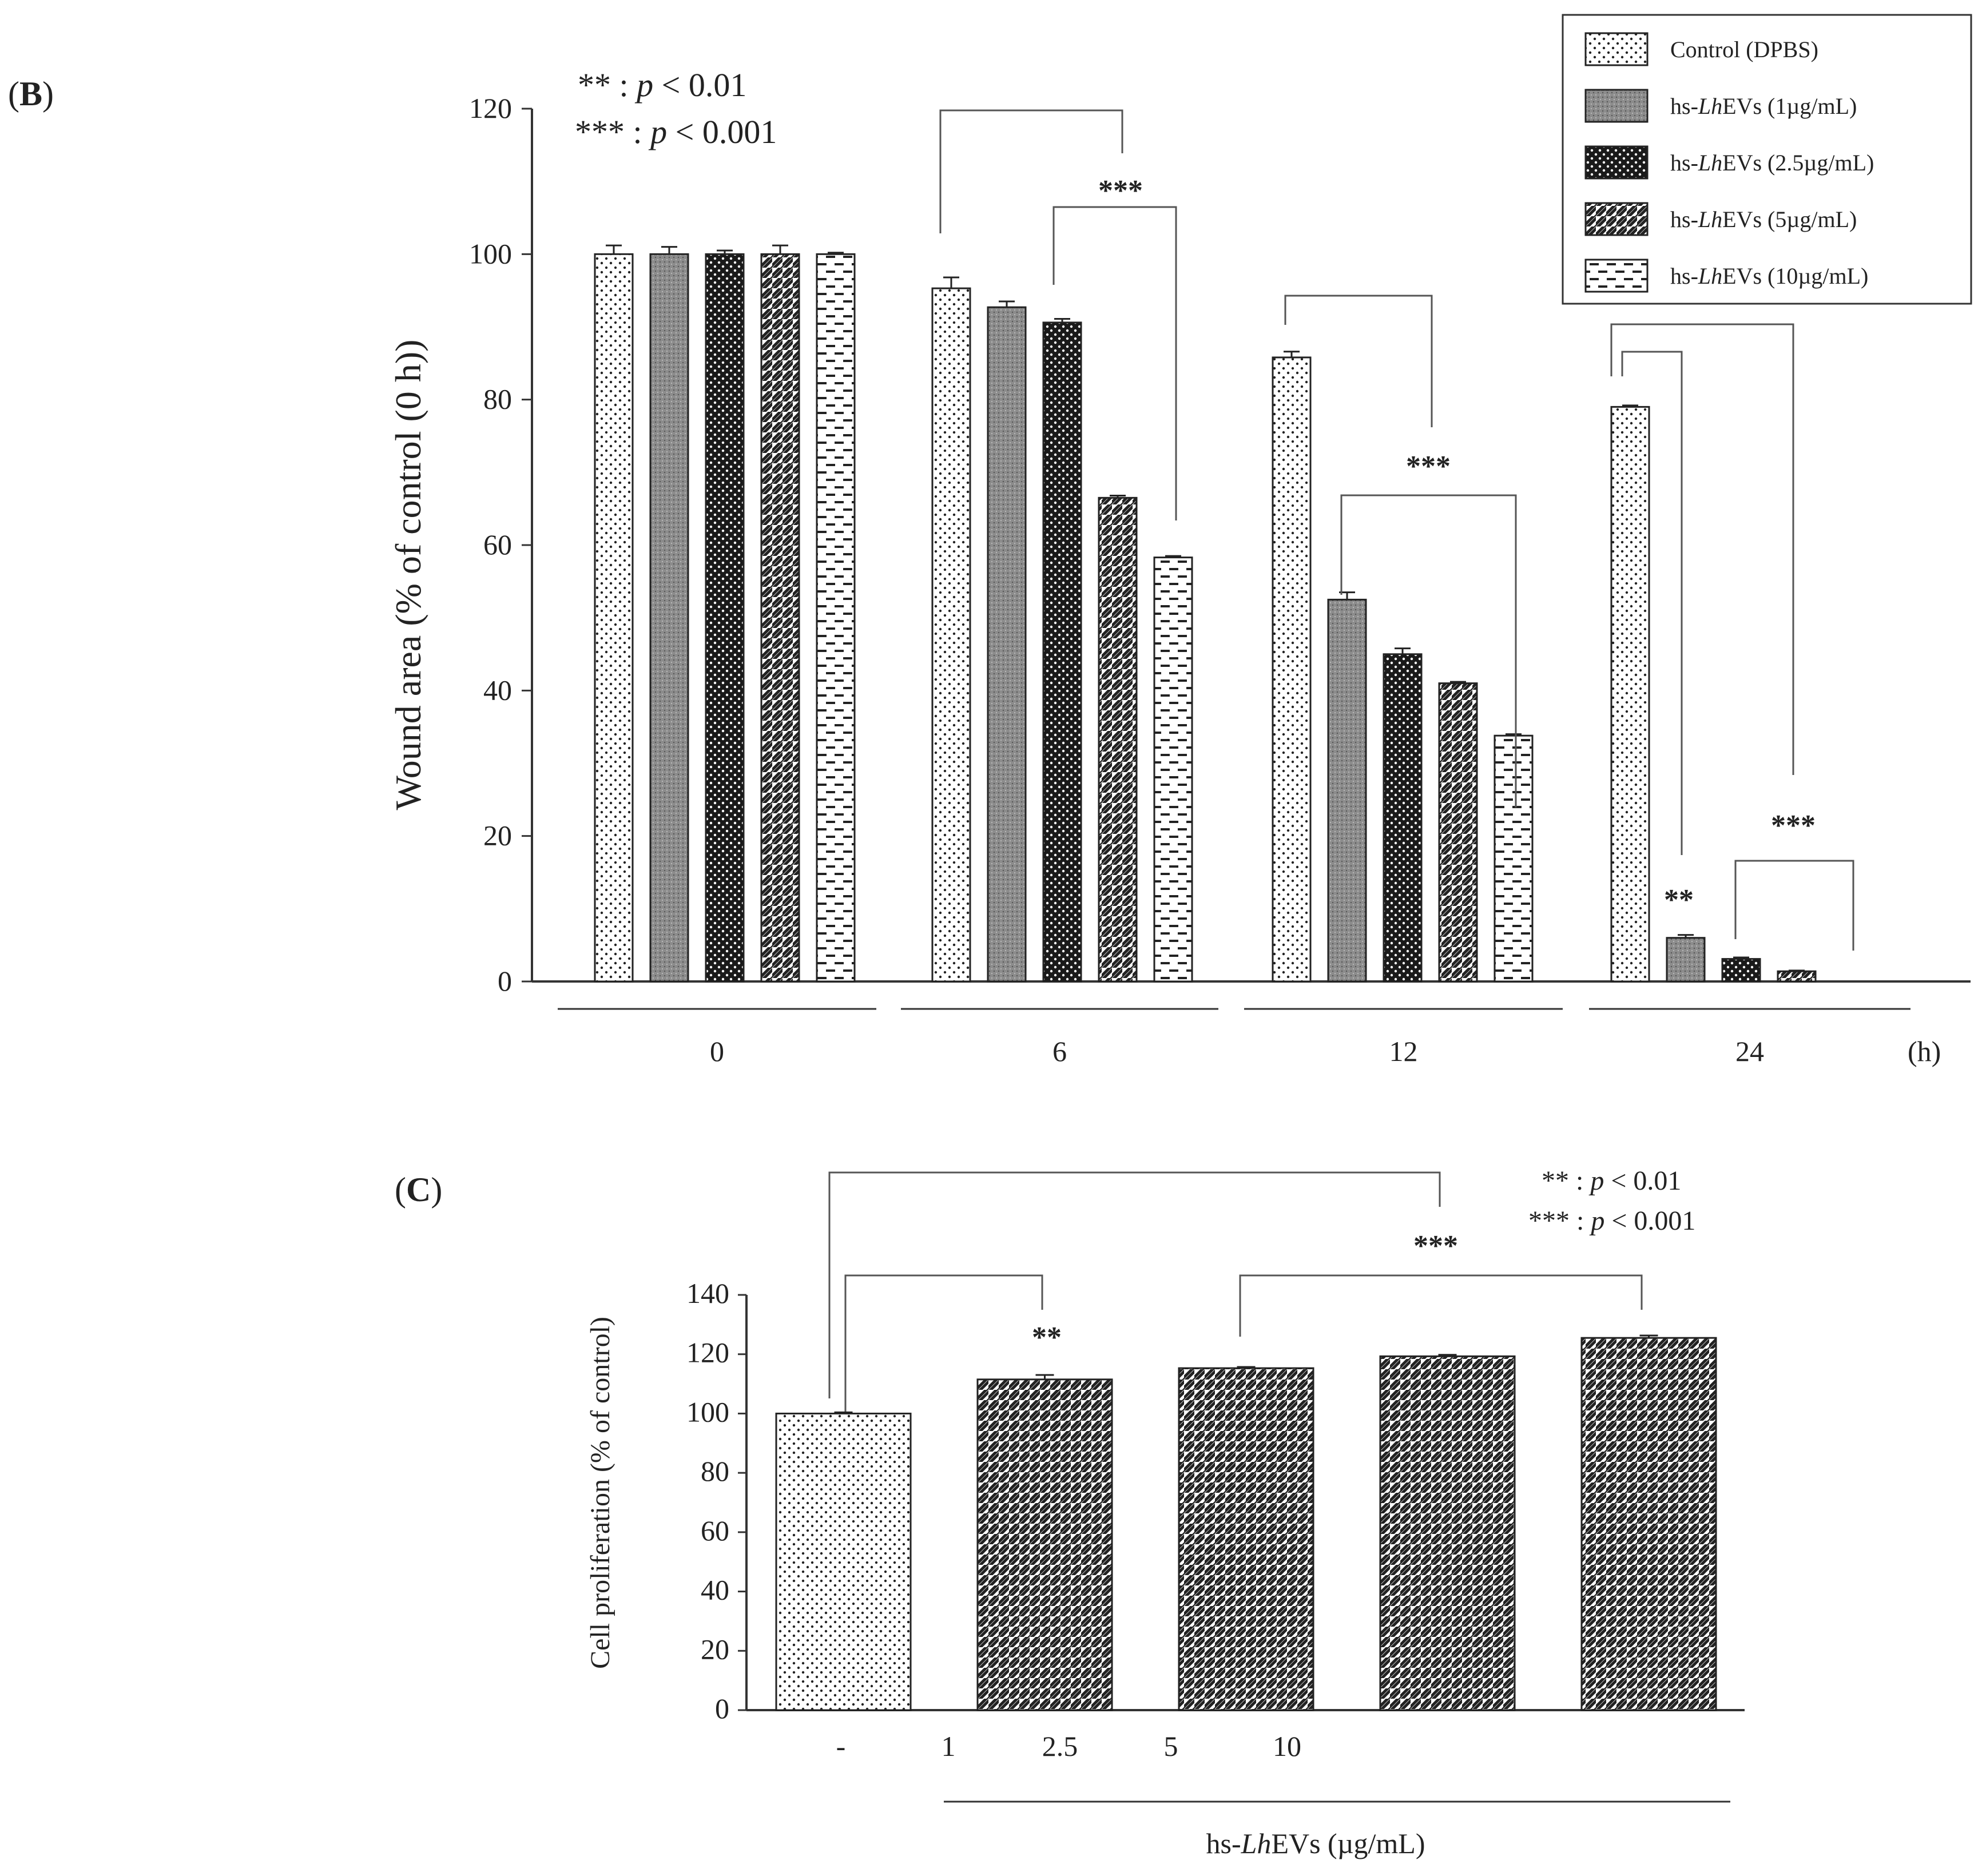 Image resolution: width=1986 pixels, height=1876 pixels. I want to click on panel-c-y-tick-label: 80, so click(715, 1471).